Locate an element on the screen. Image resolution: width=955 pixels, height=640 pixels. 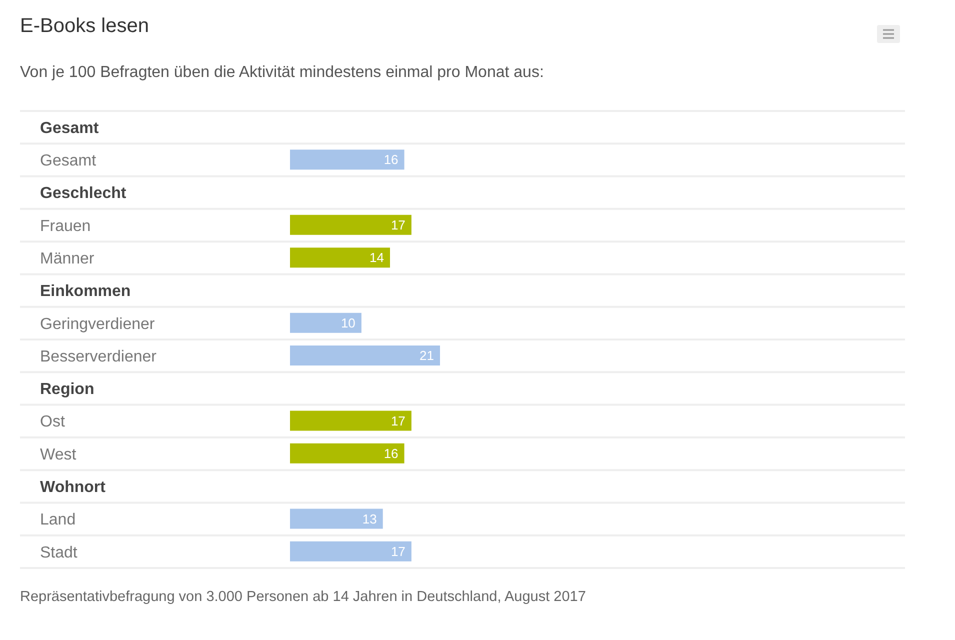
y-tick-label: Besserverdiener is located at coordinates (99, 357).